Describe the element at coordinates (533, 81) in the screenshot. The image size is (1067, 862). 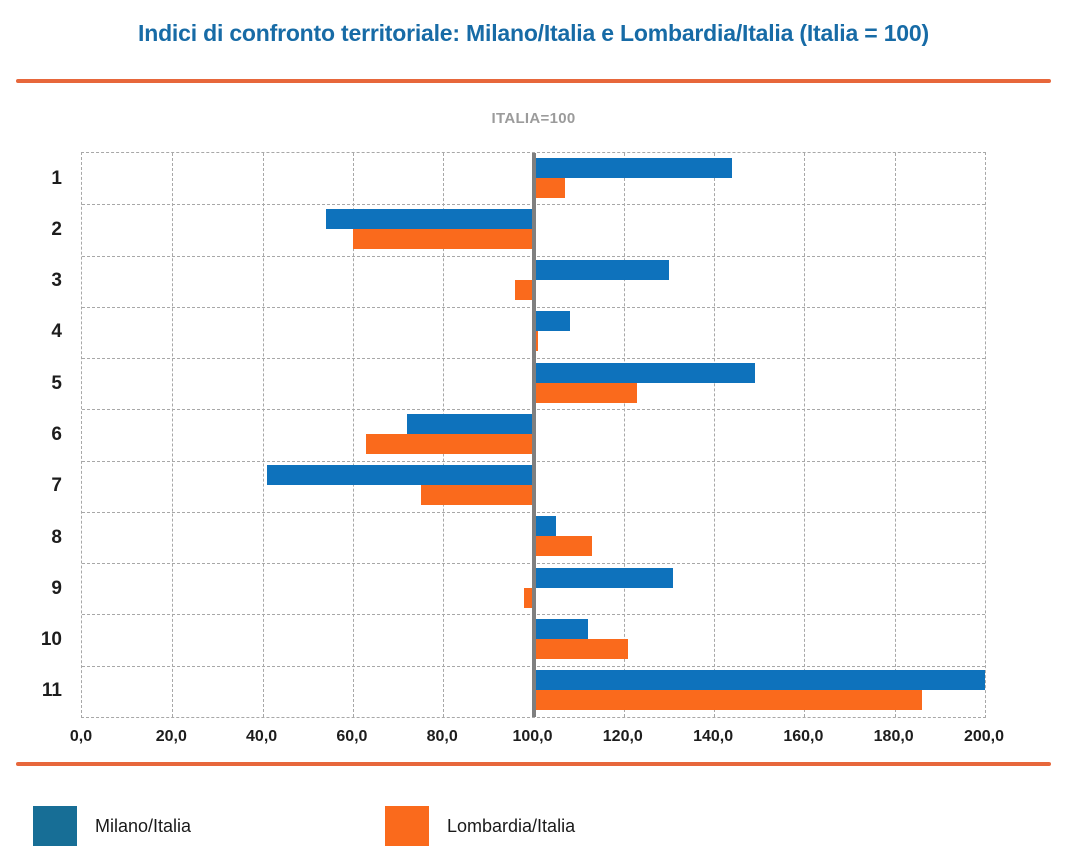
I see `top-divider-line` at that location.